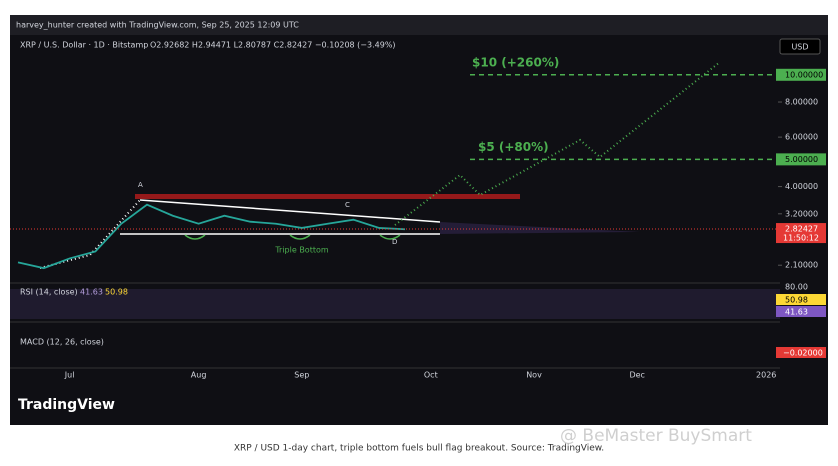 The height and width of the screenshot is (466, 838). I want to click on macd-tag, so click(801, 352).